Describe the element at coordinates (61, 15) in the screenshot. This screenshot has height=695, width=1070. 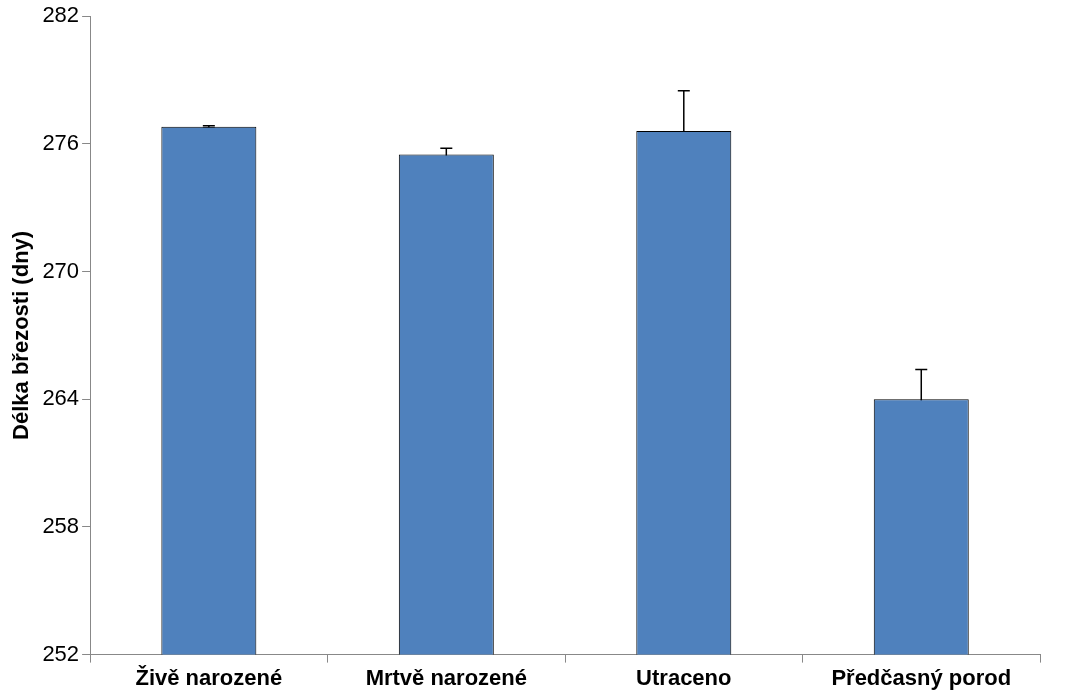
I see `y-tick-label: 282` at that location.